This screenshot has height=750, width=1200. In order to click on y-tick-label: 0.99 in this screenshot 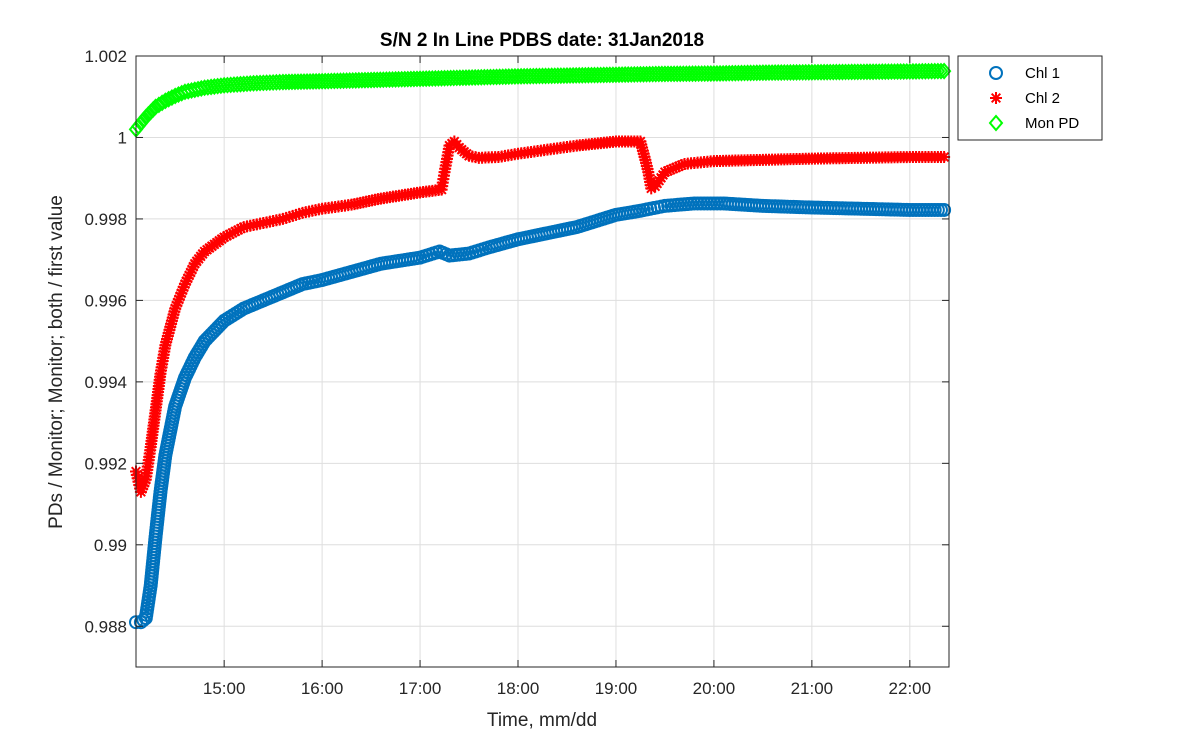, I will do `click(110, 545)`.